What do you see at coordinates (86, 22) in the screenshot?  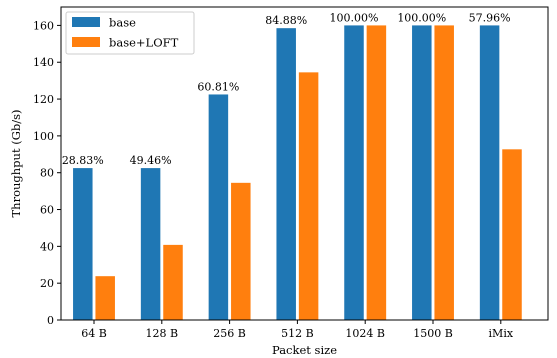 I see `legend-swatch-base` at bounding box center [86, 22].